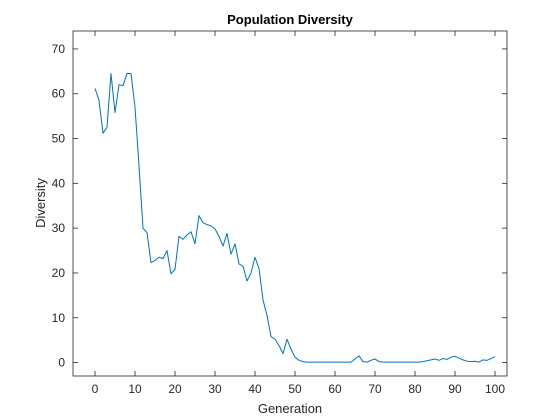 Image resolution: width=560 pixels, height=420 pixels. I want to click on x-tick-label: 20, so click(175, 389).